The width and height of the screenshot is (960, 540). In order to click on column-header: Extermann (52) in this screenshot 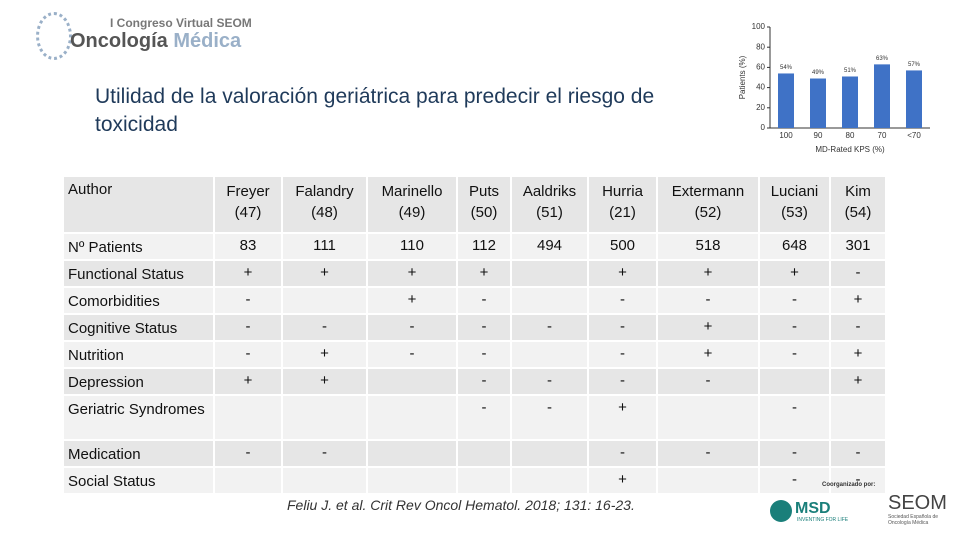, I will do `click(708, 204)`.